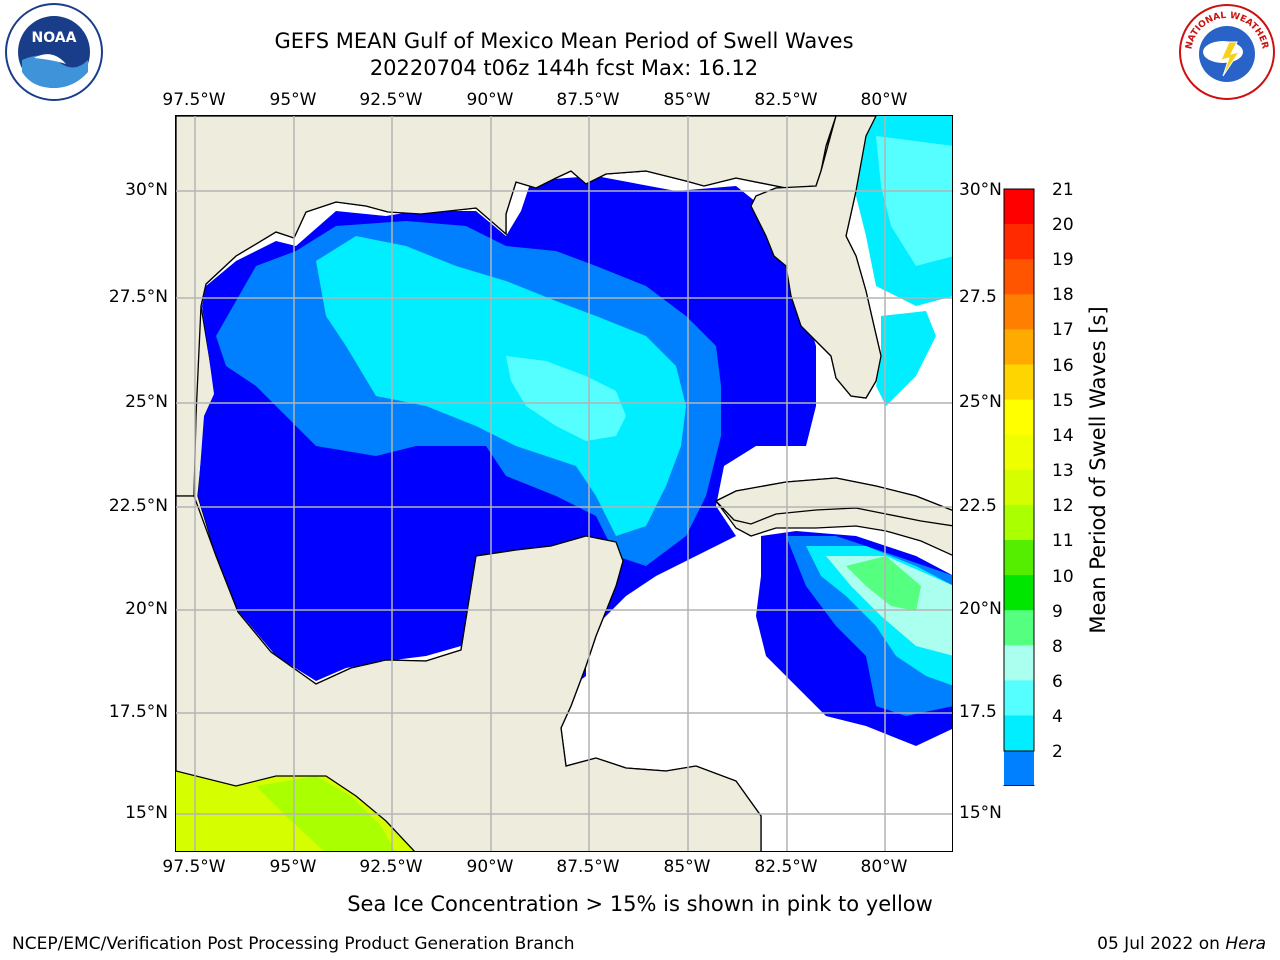  I want to click on lat-tick-label: 17.5, so click(978, 712).